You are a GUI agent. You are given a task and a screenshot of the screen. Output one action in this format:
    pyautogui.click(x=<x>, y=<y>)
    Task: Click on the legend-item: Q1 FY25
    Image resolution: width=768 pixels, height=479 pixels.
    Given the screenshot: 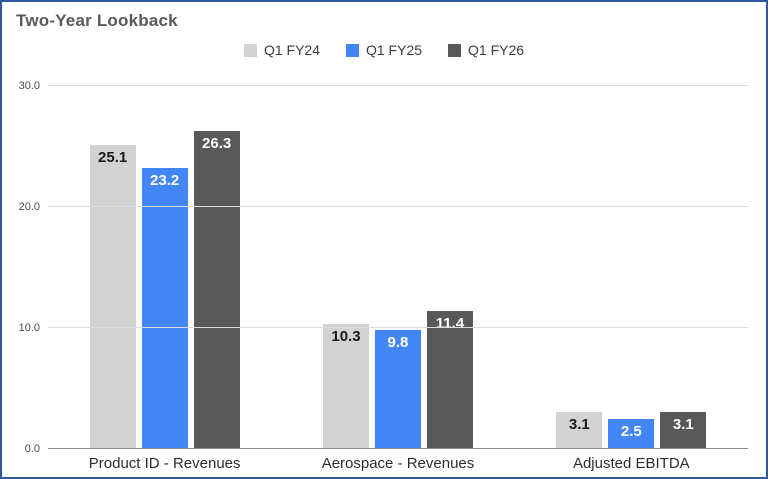 What is the action you would take?
    pyautogui.click(x=384, y=50)
    